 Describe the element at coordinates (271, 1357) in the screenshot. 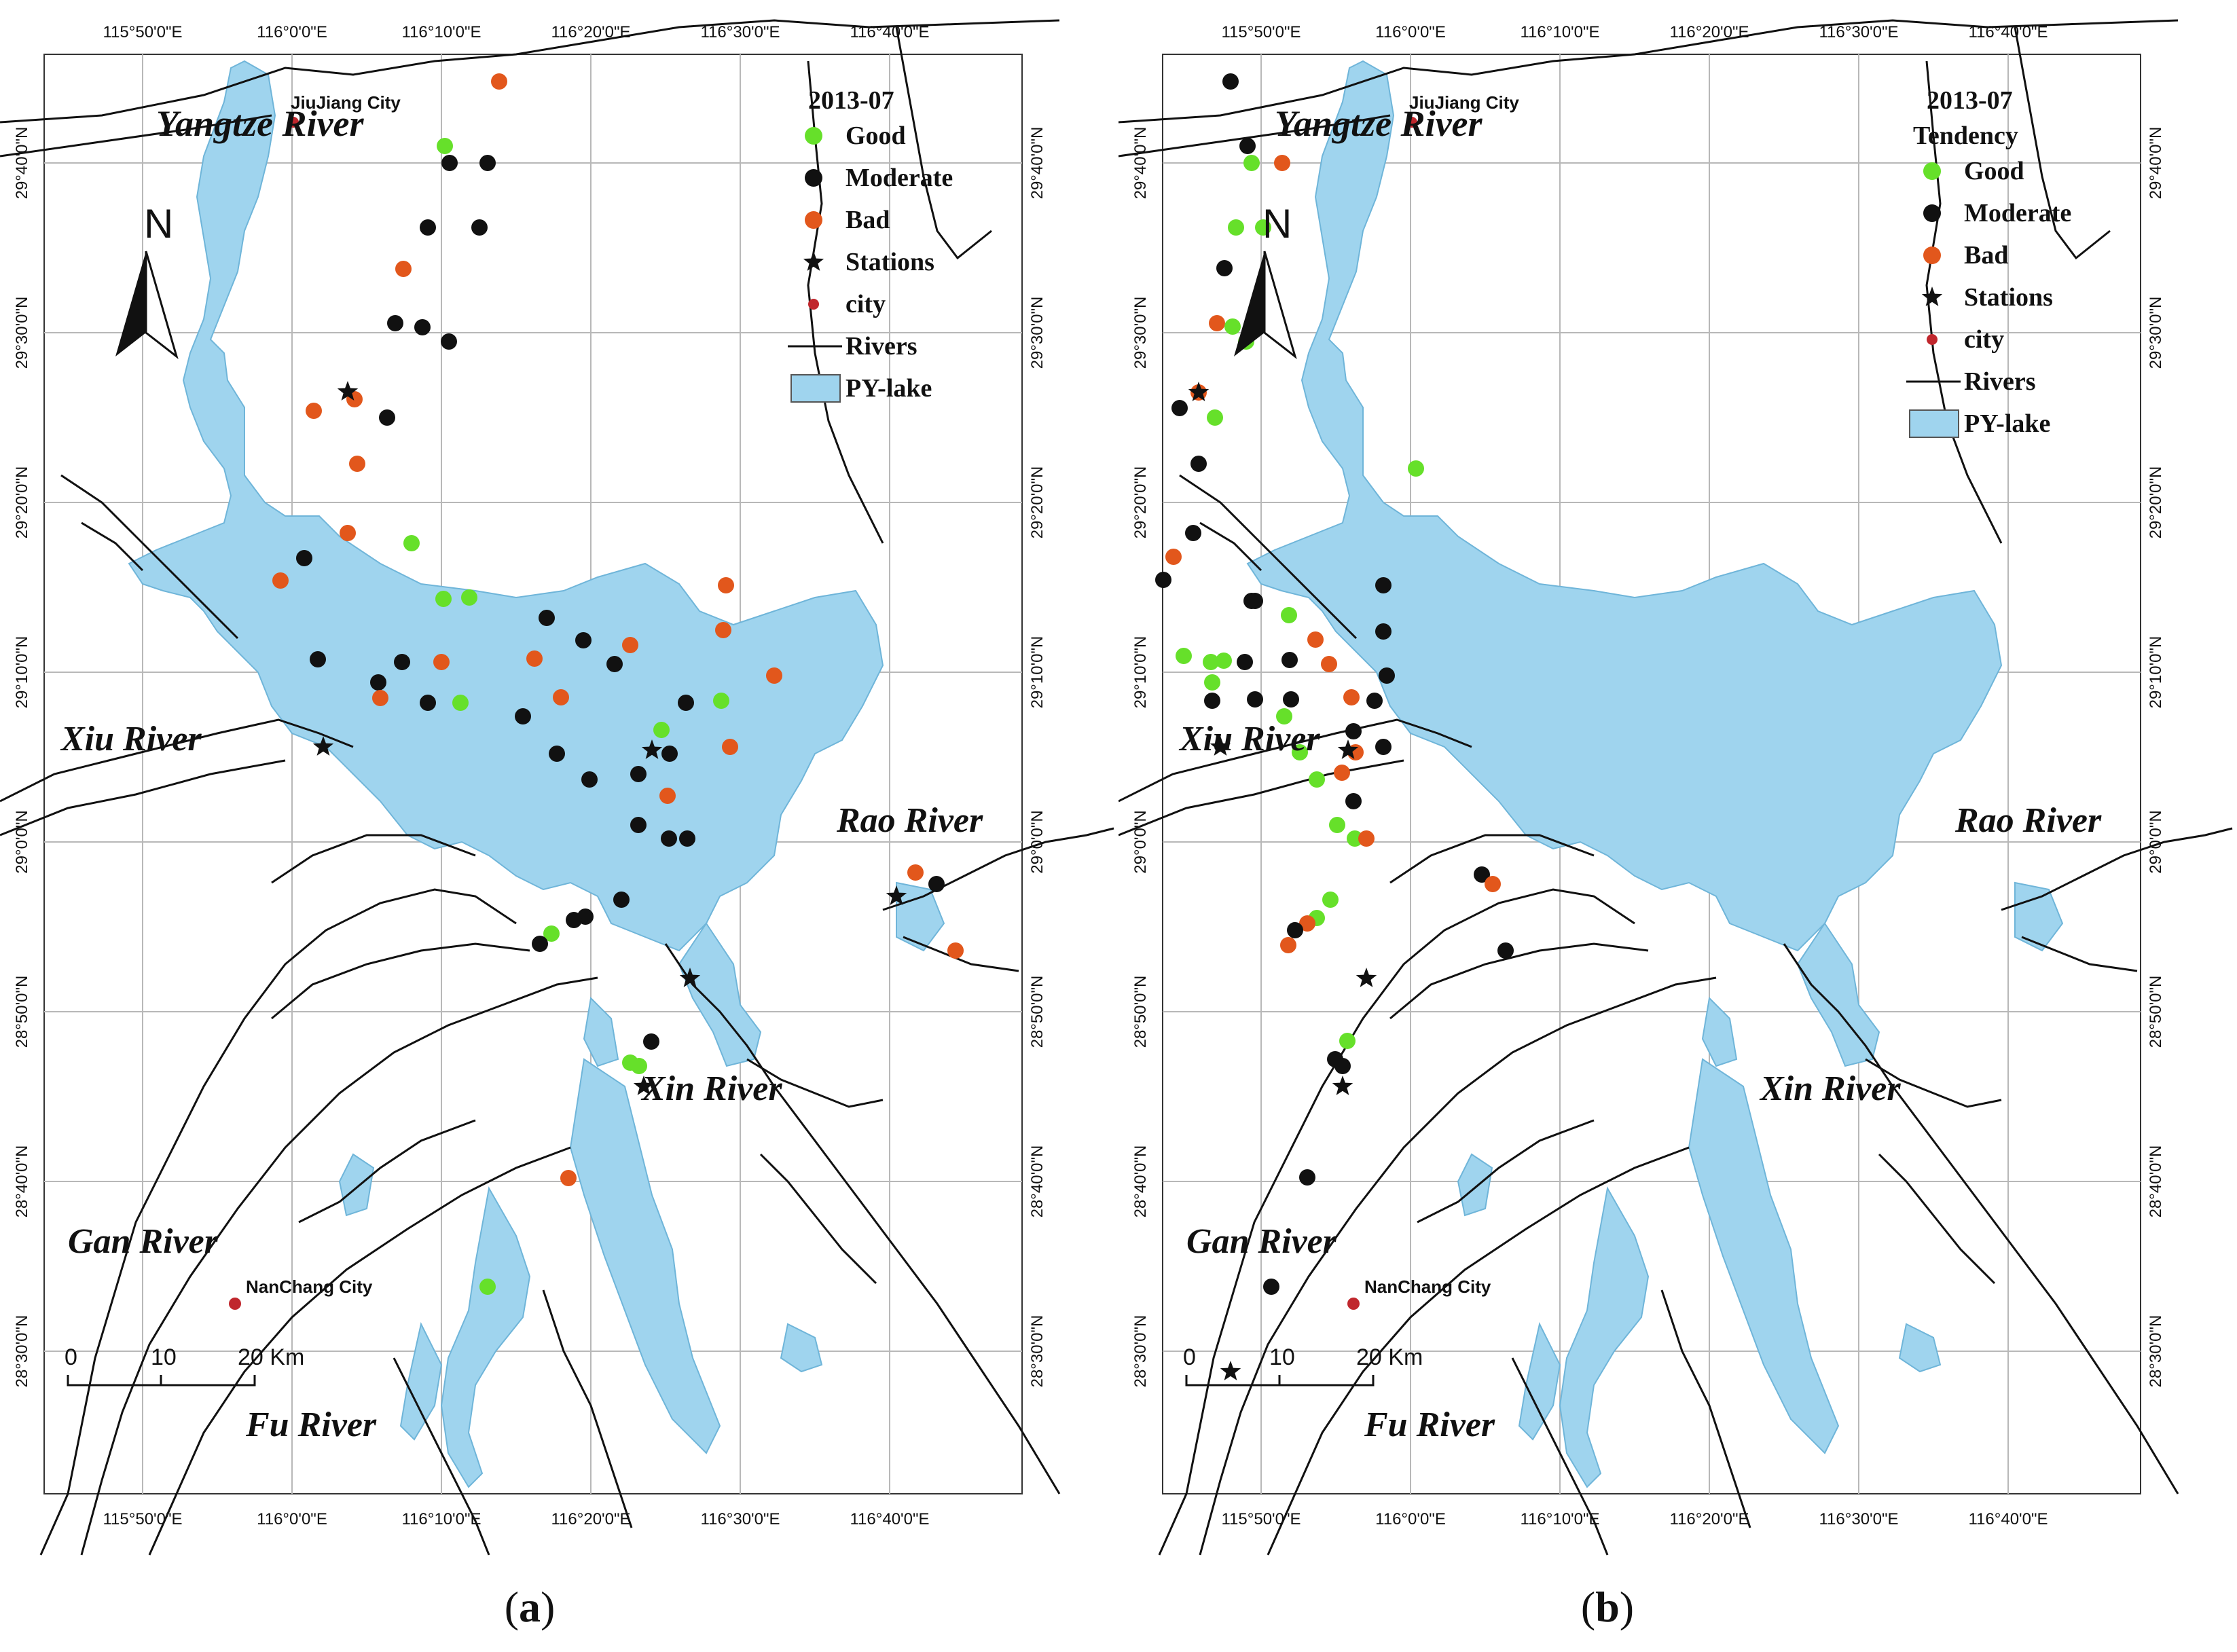

I see `scale-label: 20 Km` at that location.